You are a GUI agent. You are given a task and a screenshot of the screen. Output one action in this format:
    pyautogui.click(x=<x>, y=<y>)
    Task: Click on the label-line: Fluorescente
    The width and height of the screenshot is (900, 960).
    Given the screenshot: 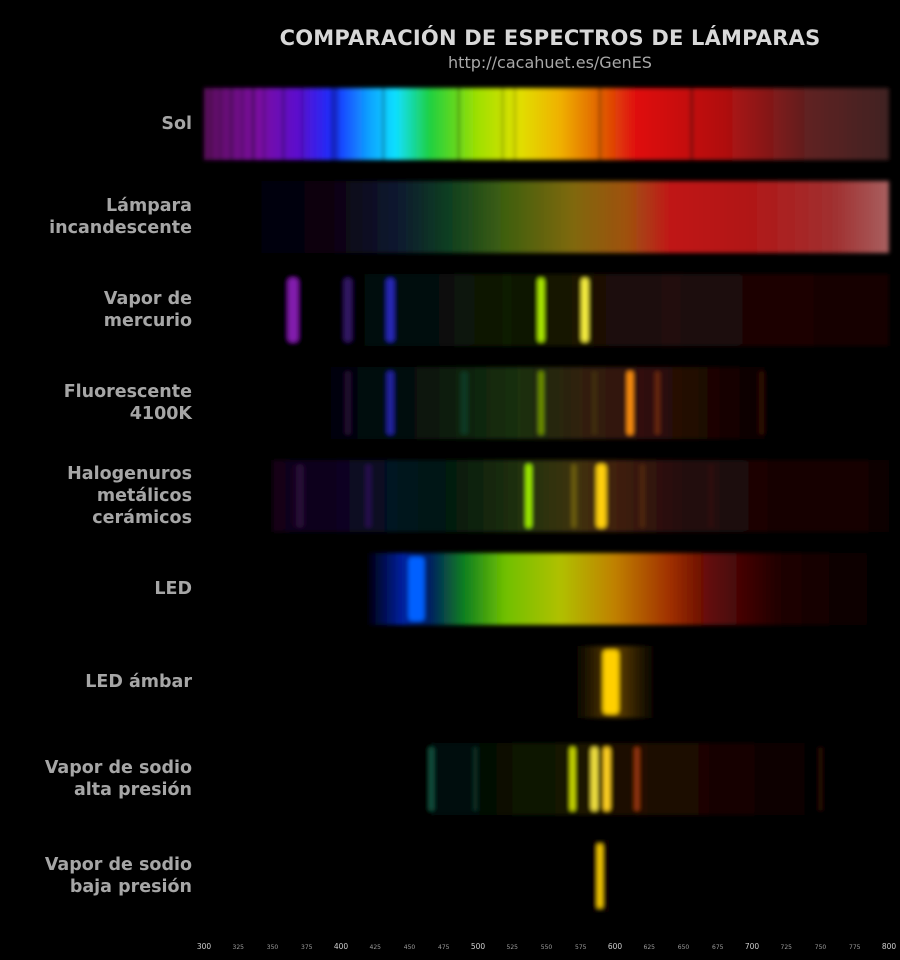 What is the action you would take?
    pyautogui.click(x=127, y=392)
    